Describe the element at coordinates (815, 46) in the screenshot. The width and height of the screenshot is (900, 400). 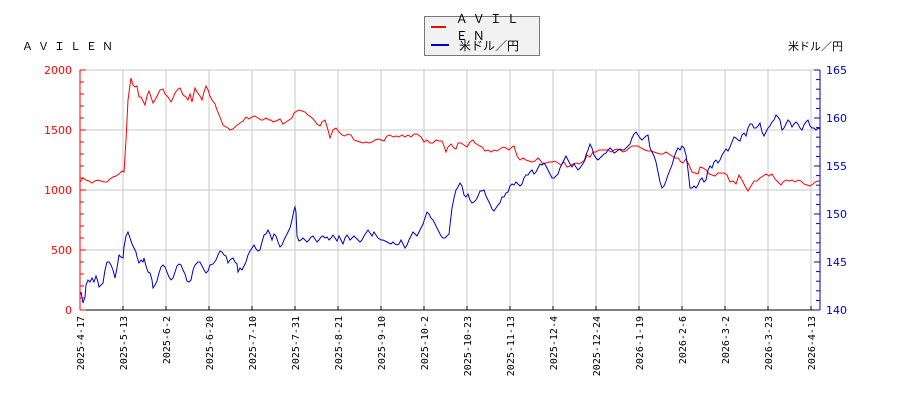
I see `right-axis-title: 米ドル／円` at that location.